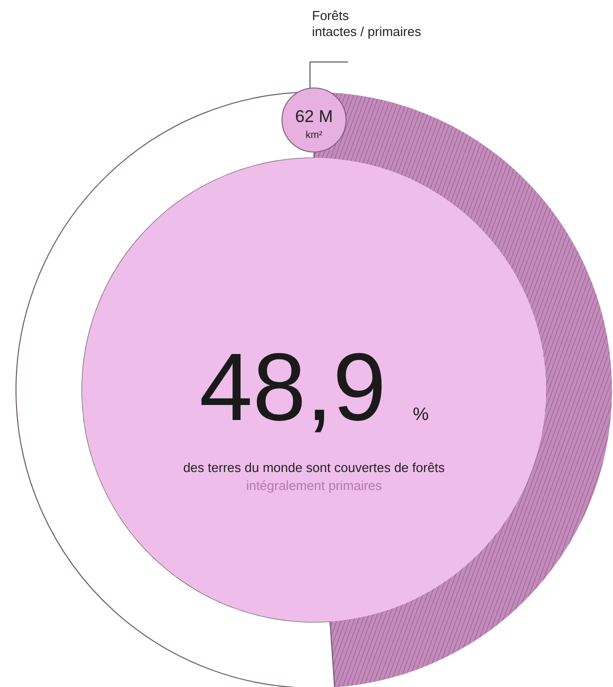 The width and height of the screenshot is (613, 687). I want to click on data-label: 48,9 %, so click(314, 387).